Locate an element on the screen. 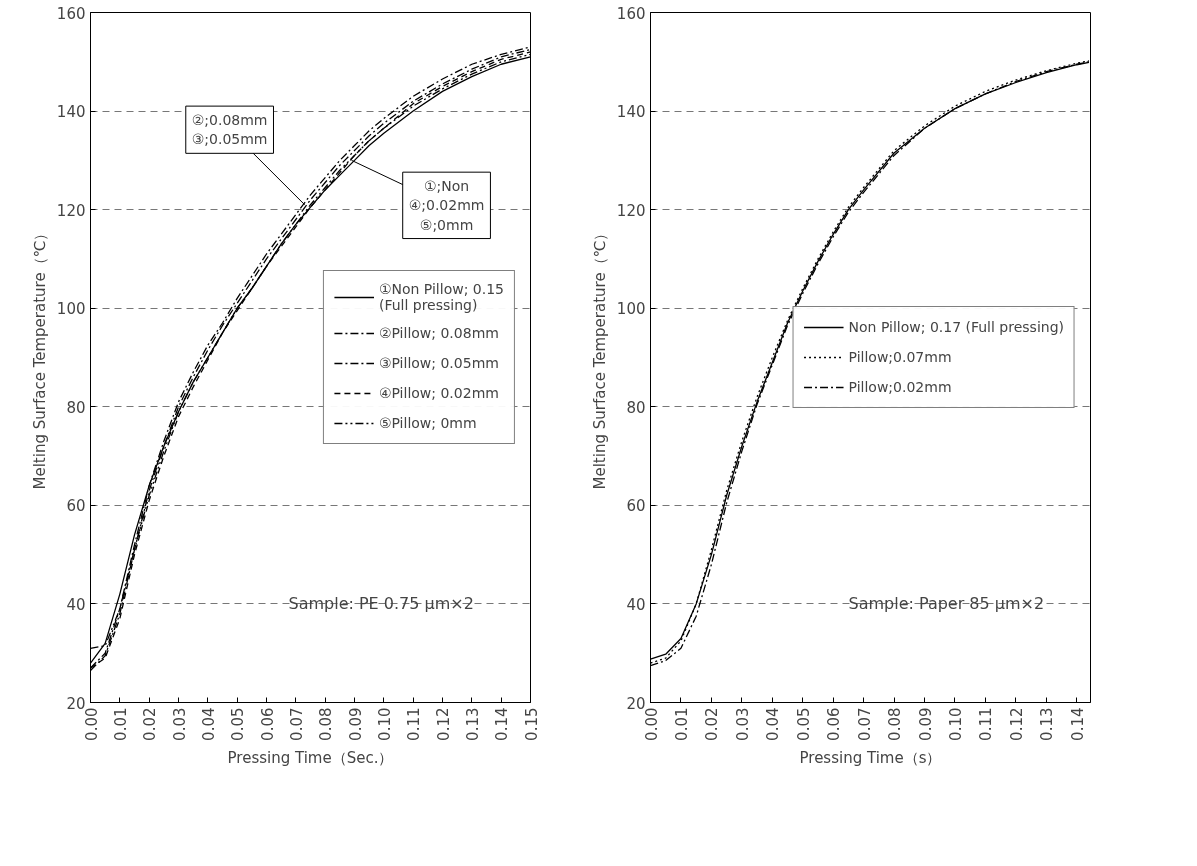  legend-label: ②Pillow; 0.08mm is located at coordinates (438, 333).